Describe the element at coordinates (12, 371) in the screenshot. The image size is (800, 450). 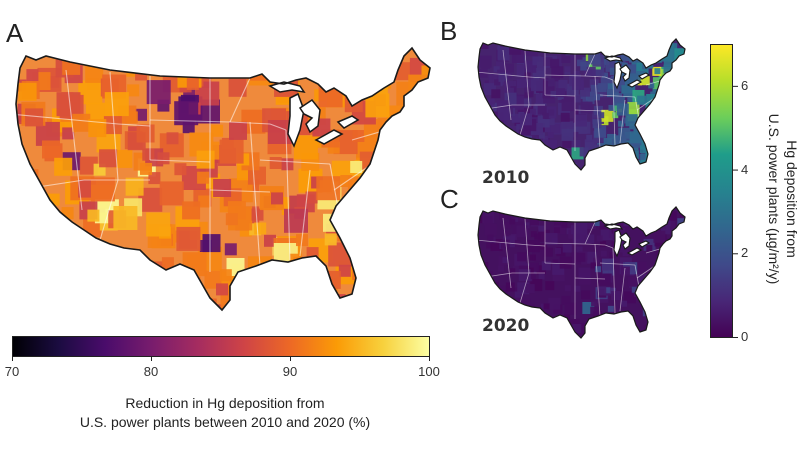
I see `reduction-tick-label: 70` at that location.